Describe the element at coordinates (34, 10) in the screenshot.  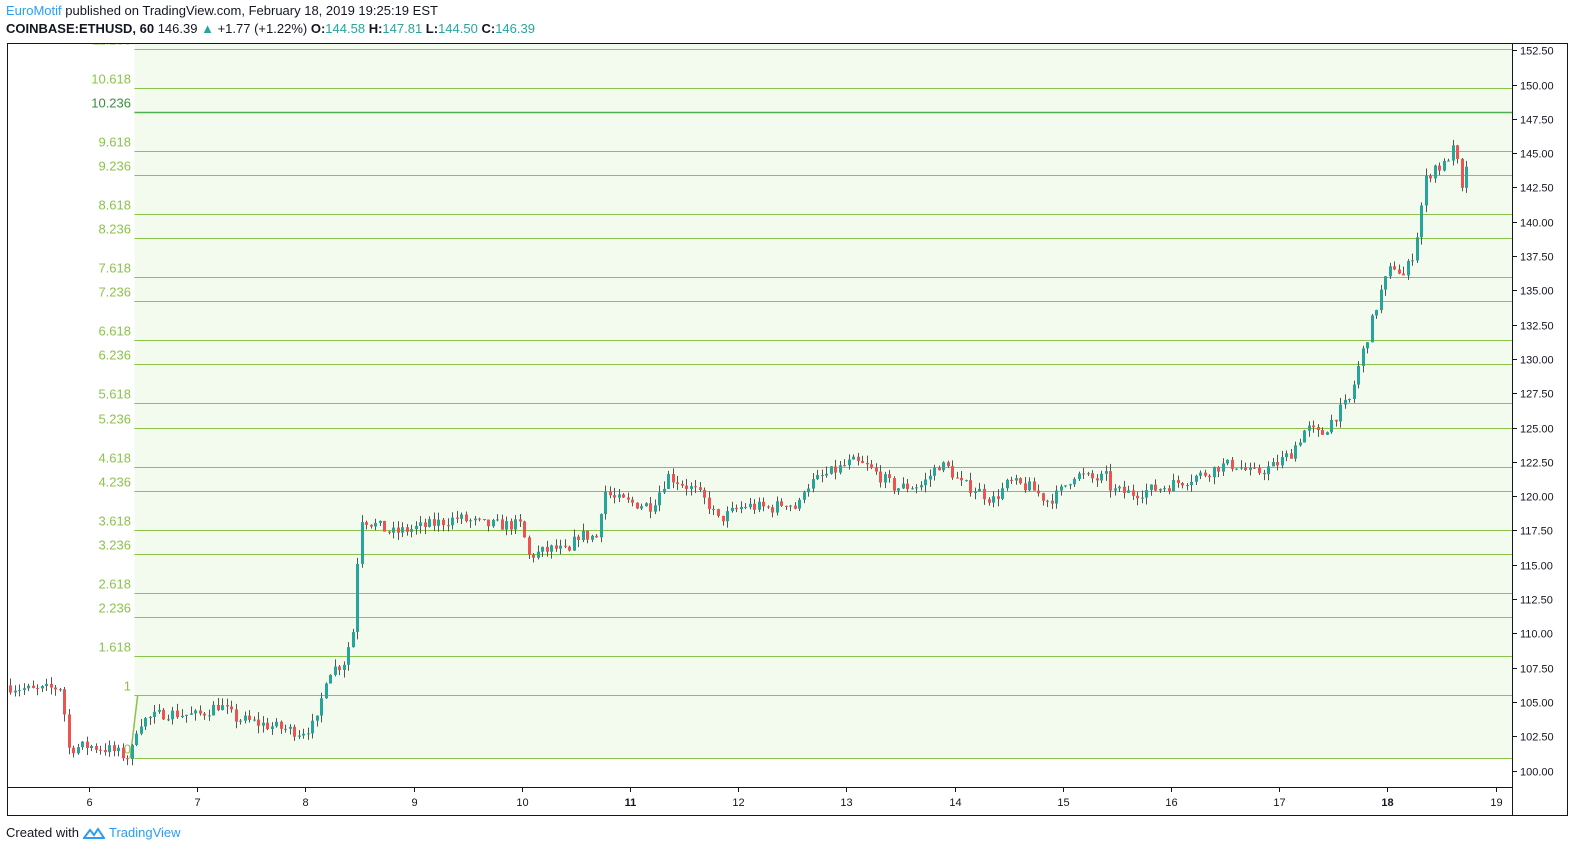
I see `author-link: EuroMotif` at that location.